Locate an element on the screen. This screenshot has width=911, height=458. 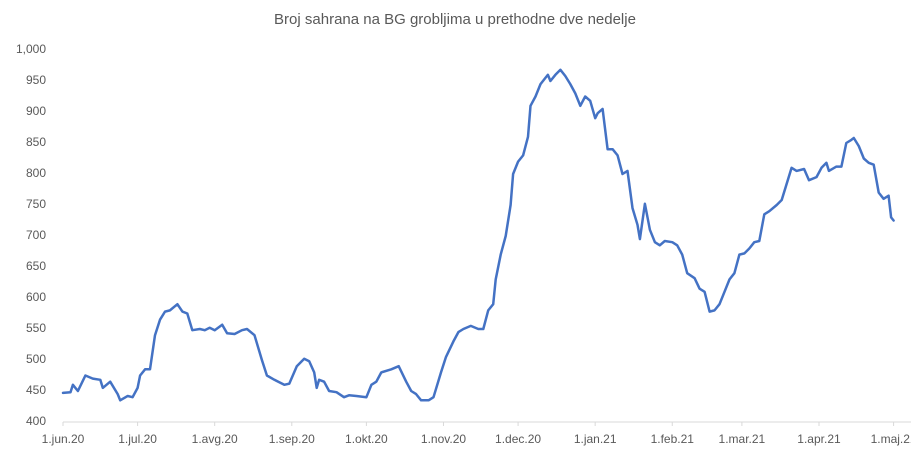
y-tick-label: 700 is located at coordinates (36, 235).